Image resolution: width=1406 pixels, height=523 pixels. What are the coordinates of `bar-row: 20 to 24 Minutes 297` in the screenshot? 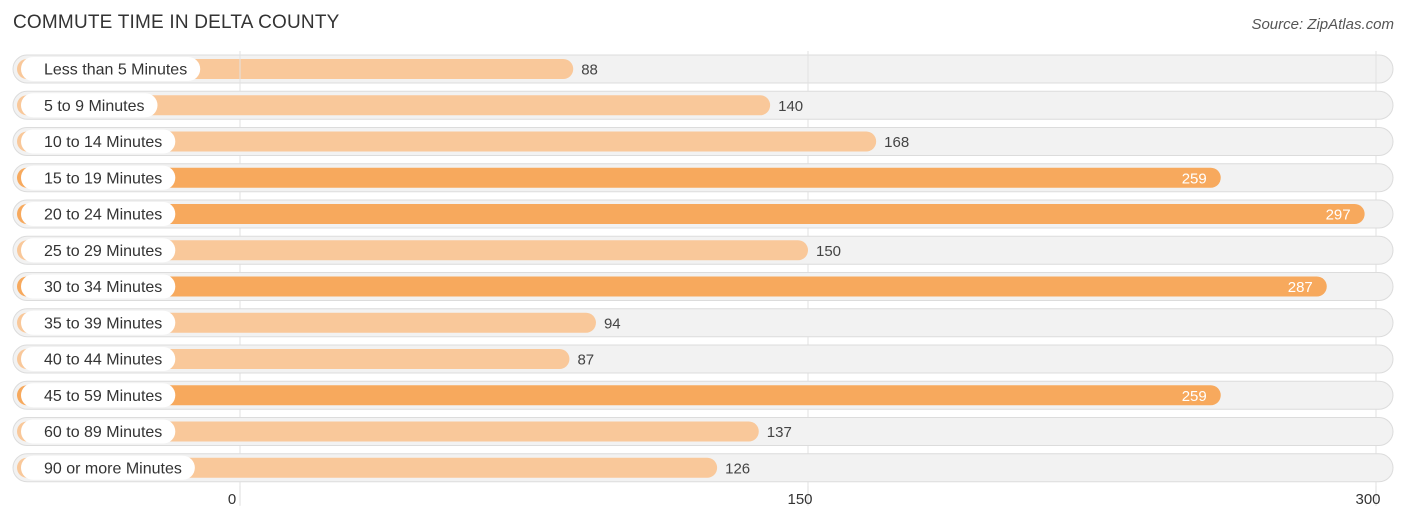 It's located at (703, 214).